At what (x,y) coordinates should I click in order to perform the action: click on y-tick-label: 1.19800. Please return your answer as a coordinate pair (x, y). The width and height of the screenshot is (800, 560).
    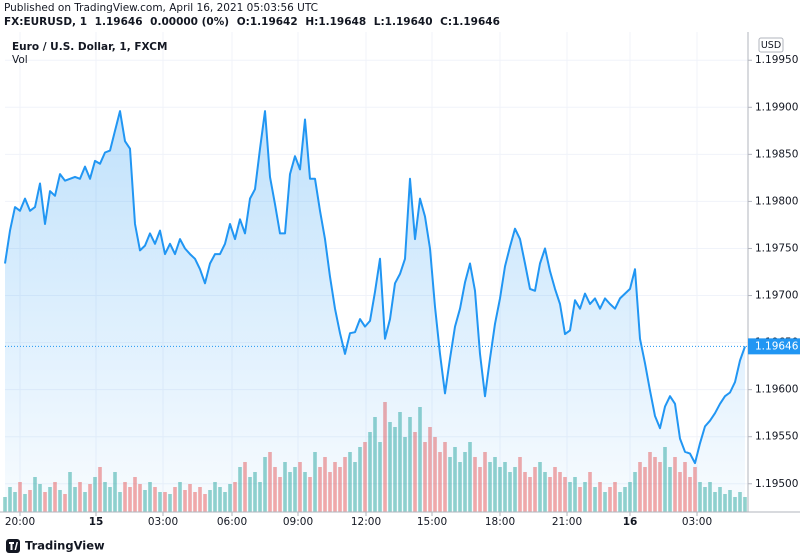
    Looking at the image, I should click on (776, 201).